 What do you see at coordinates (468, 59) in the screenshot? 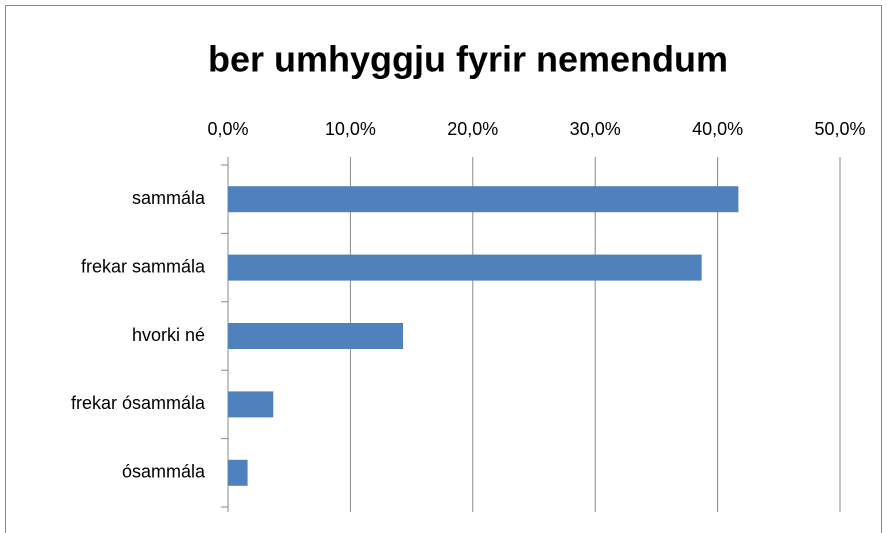
I see `chart-title: ber umhyggju fyrir nemendum` at bounding box center [468, 59].